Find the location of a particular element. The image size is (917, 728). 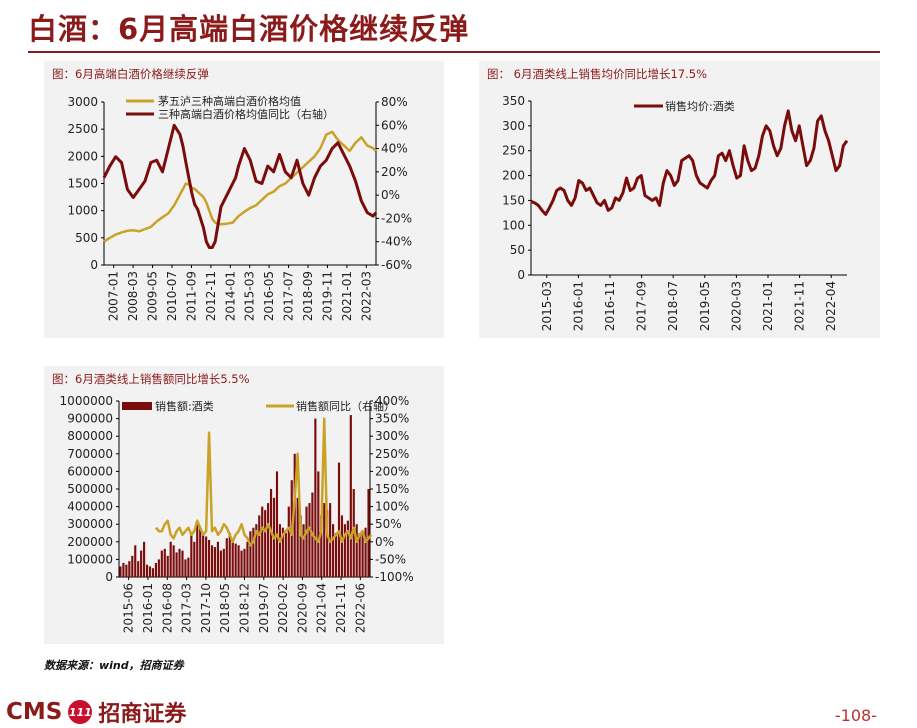

y2-tick-label: 50% is located at coordinates (388, 524).